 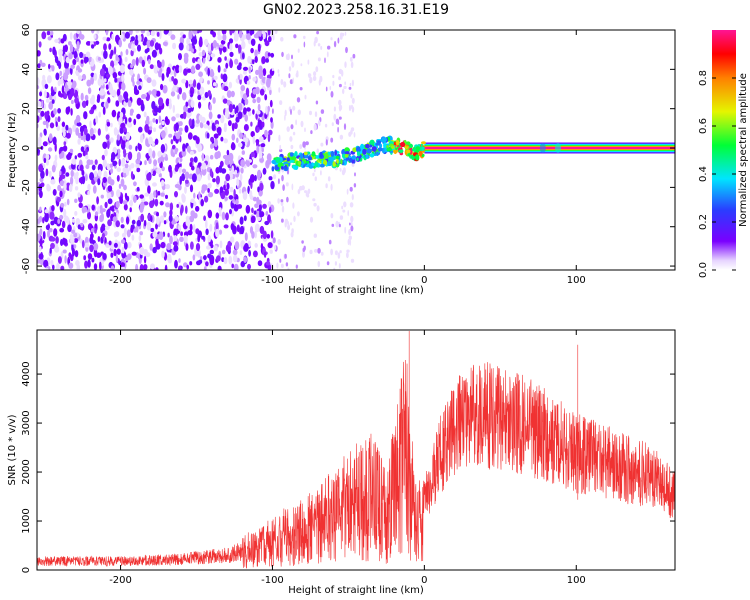 I want to click on y-tick-label: 2000, so click(x=26, y=471).